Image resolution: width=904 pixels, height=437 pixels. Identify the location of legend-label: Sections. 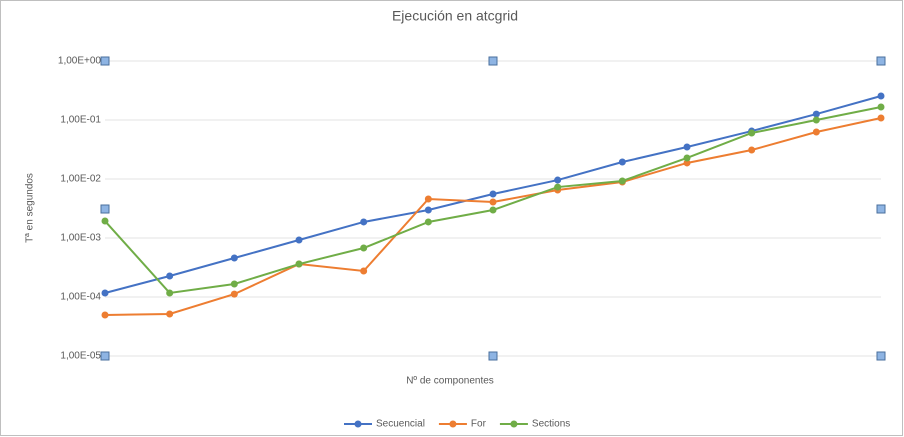
(551, 424).